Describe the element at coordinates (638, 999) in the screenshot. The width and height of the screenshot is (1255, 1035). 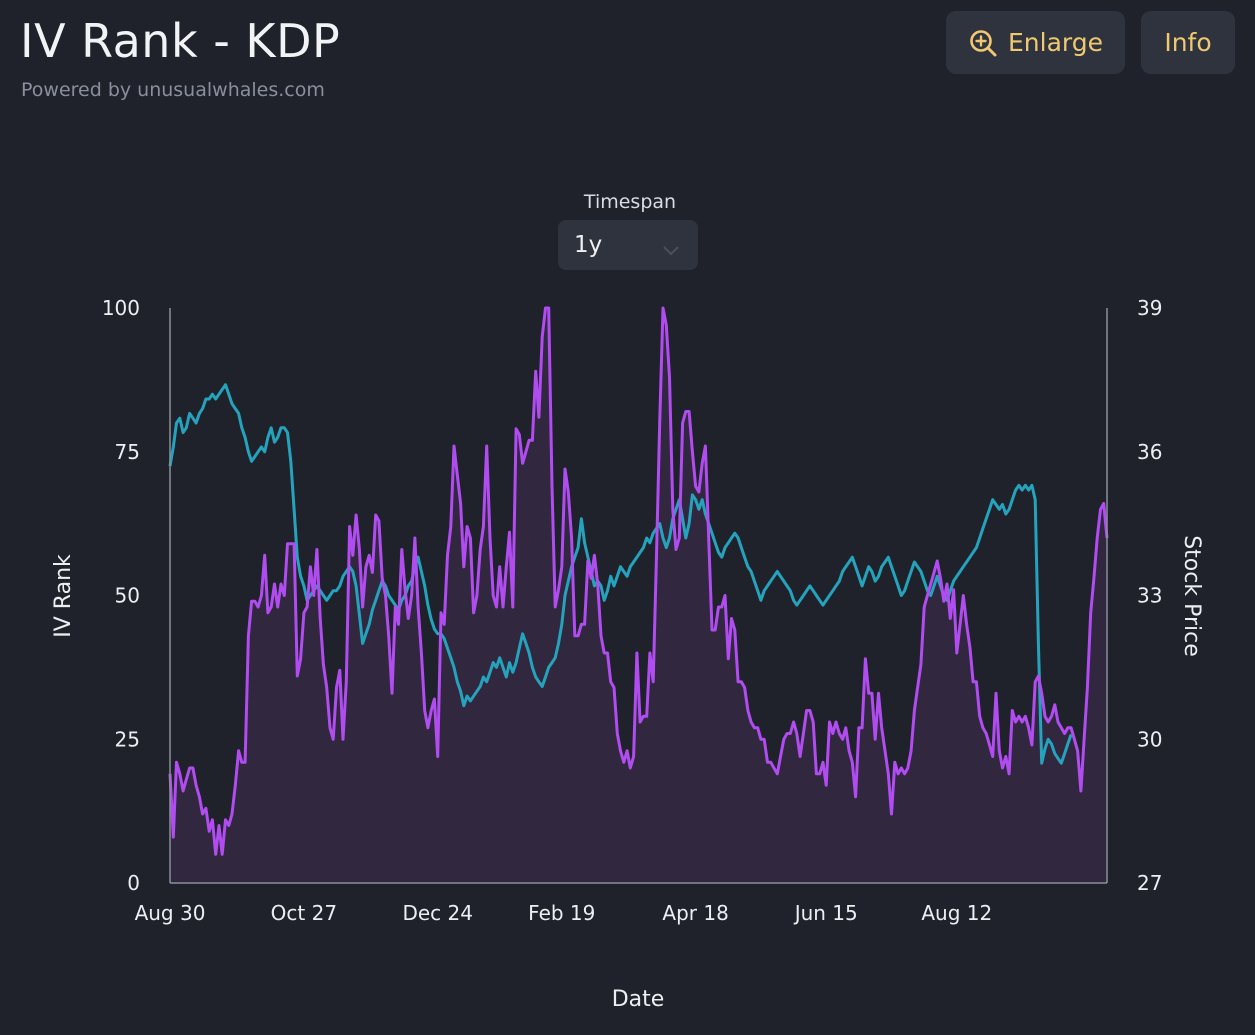
I see `x-axis-title: Date` at that location.